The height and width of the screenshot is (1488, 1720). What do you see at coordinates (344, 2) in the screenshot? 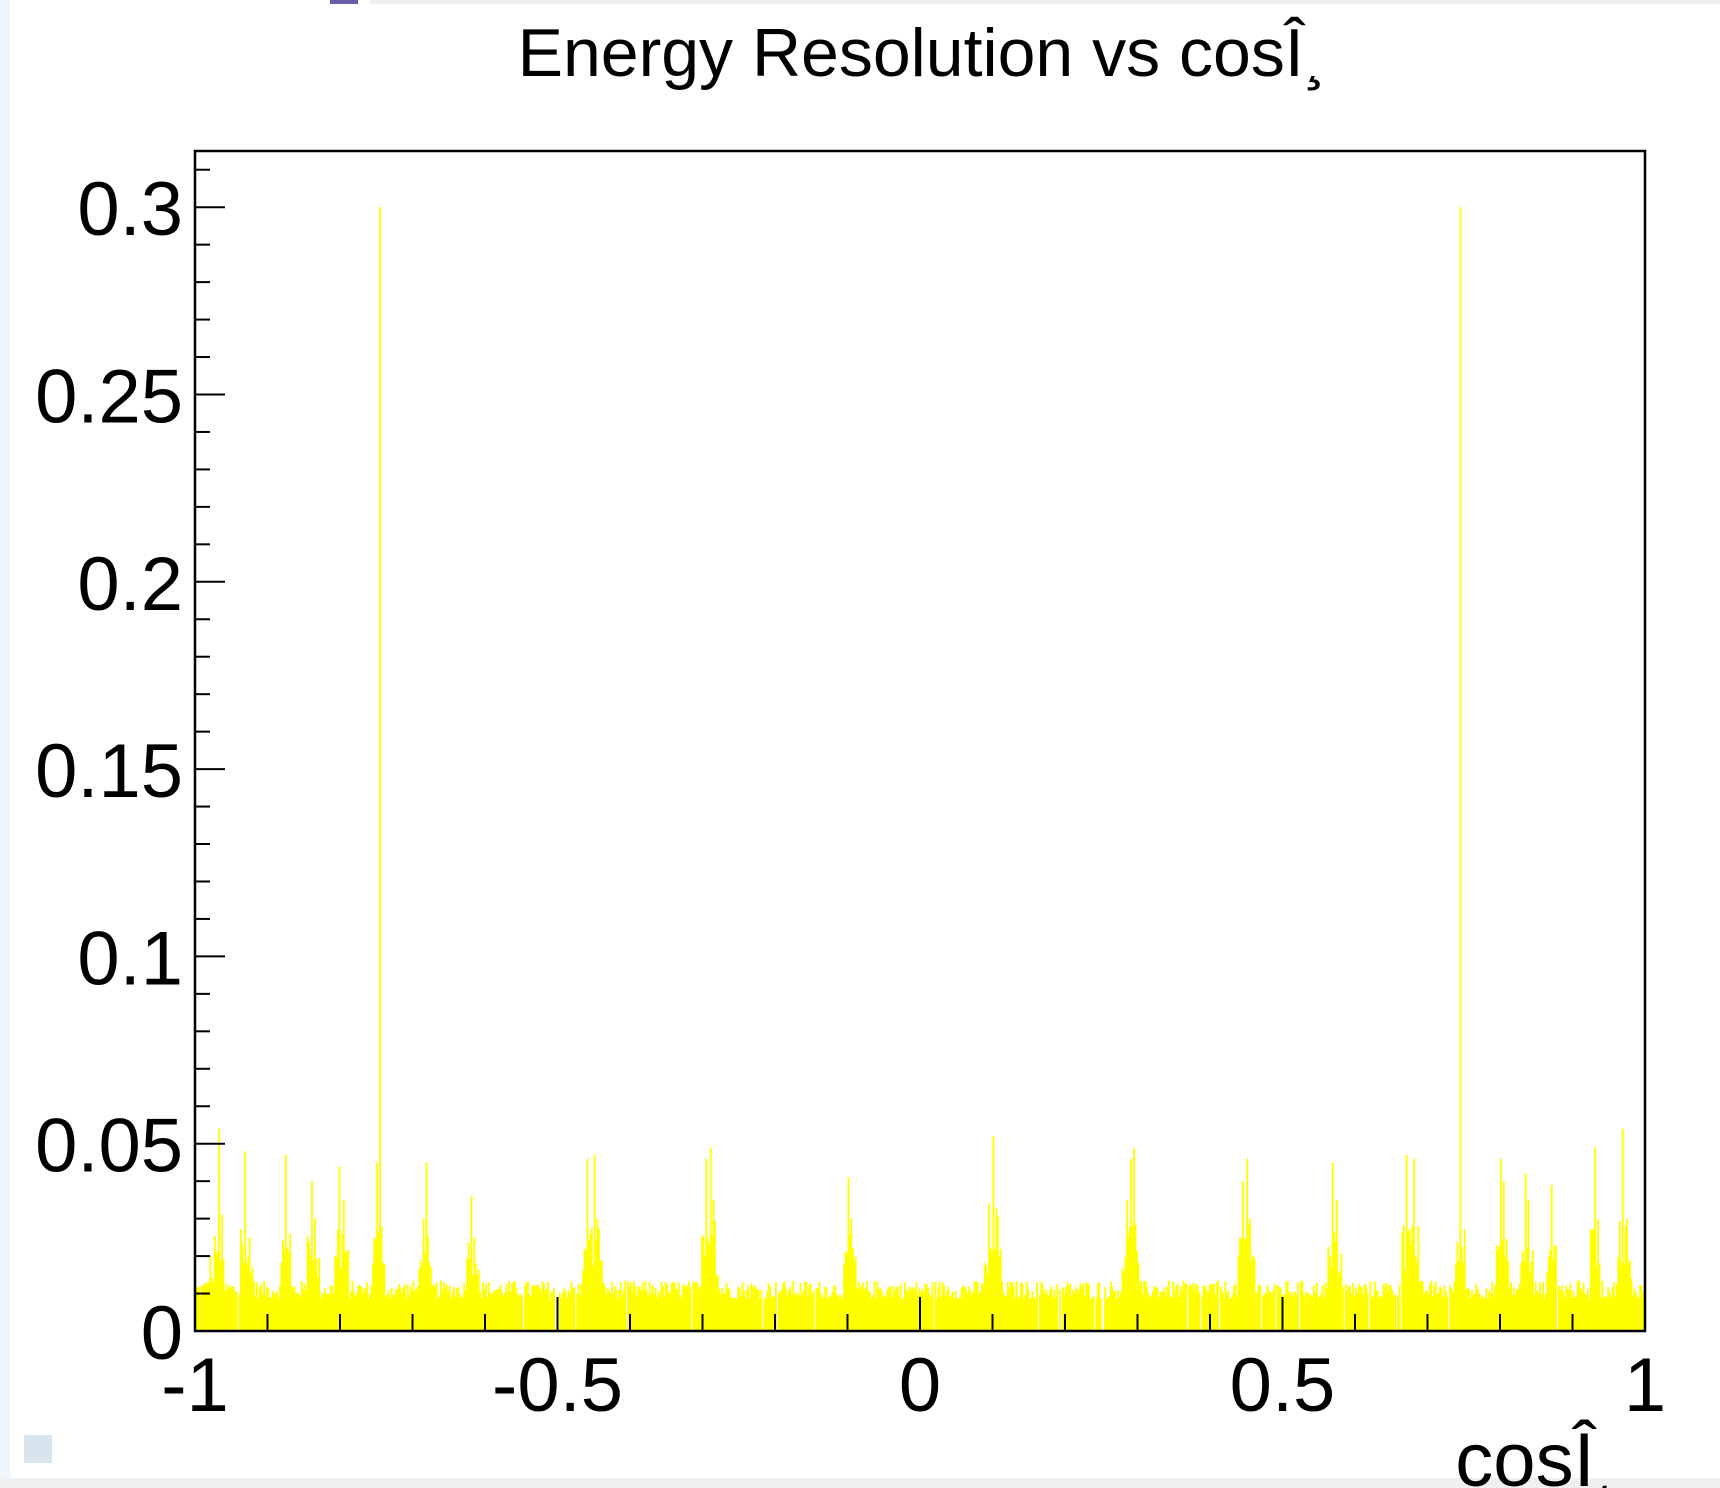
I see `top-marker` at bounding box center [344, 2].